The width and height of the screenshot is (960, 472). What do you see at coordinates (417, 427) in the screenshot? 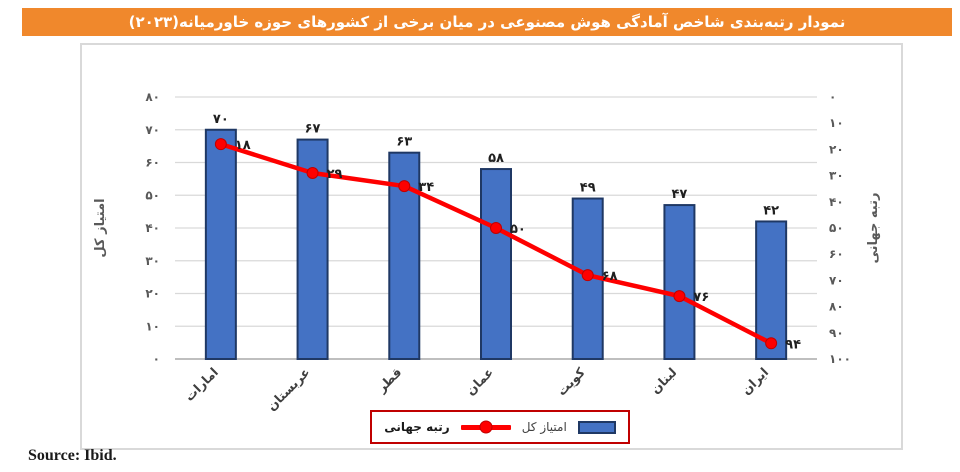
I see `legend-label-global-rank: رتبه جهانی` at bounding box center [417, 427].